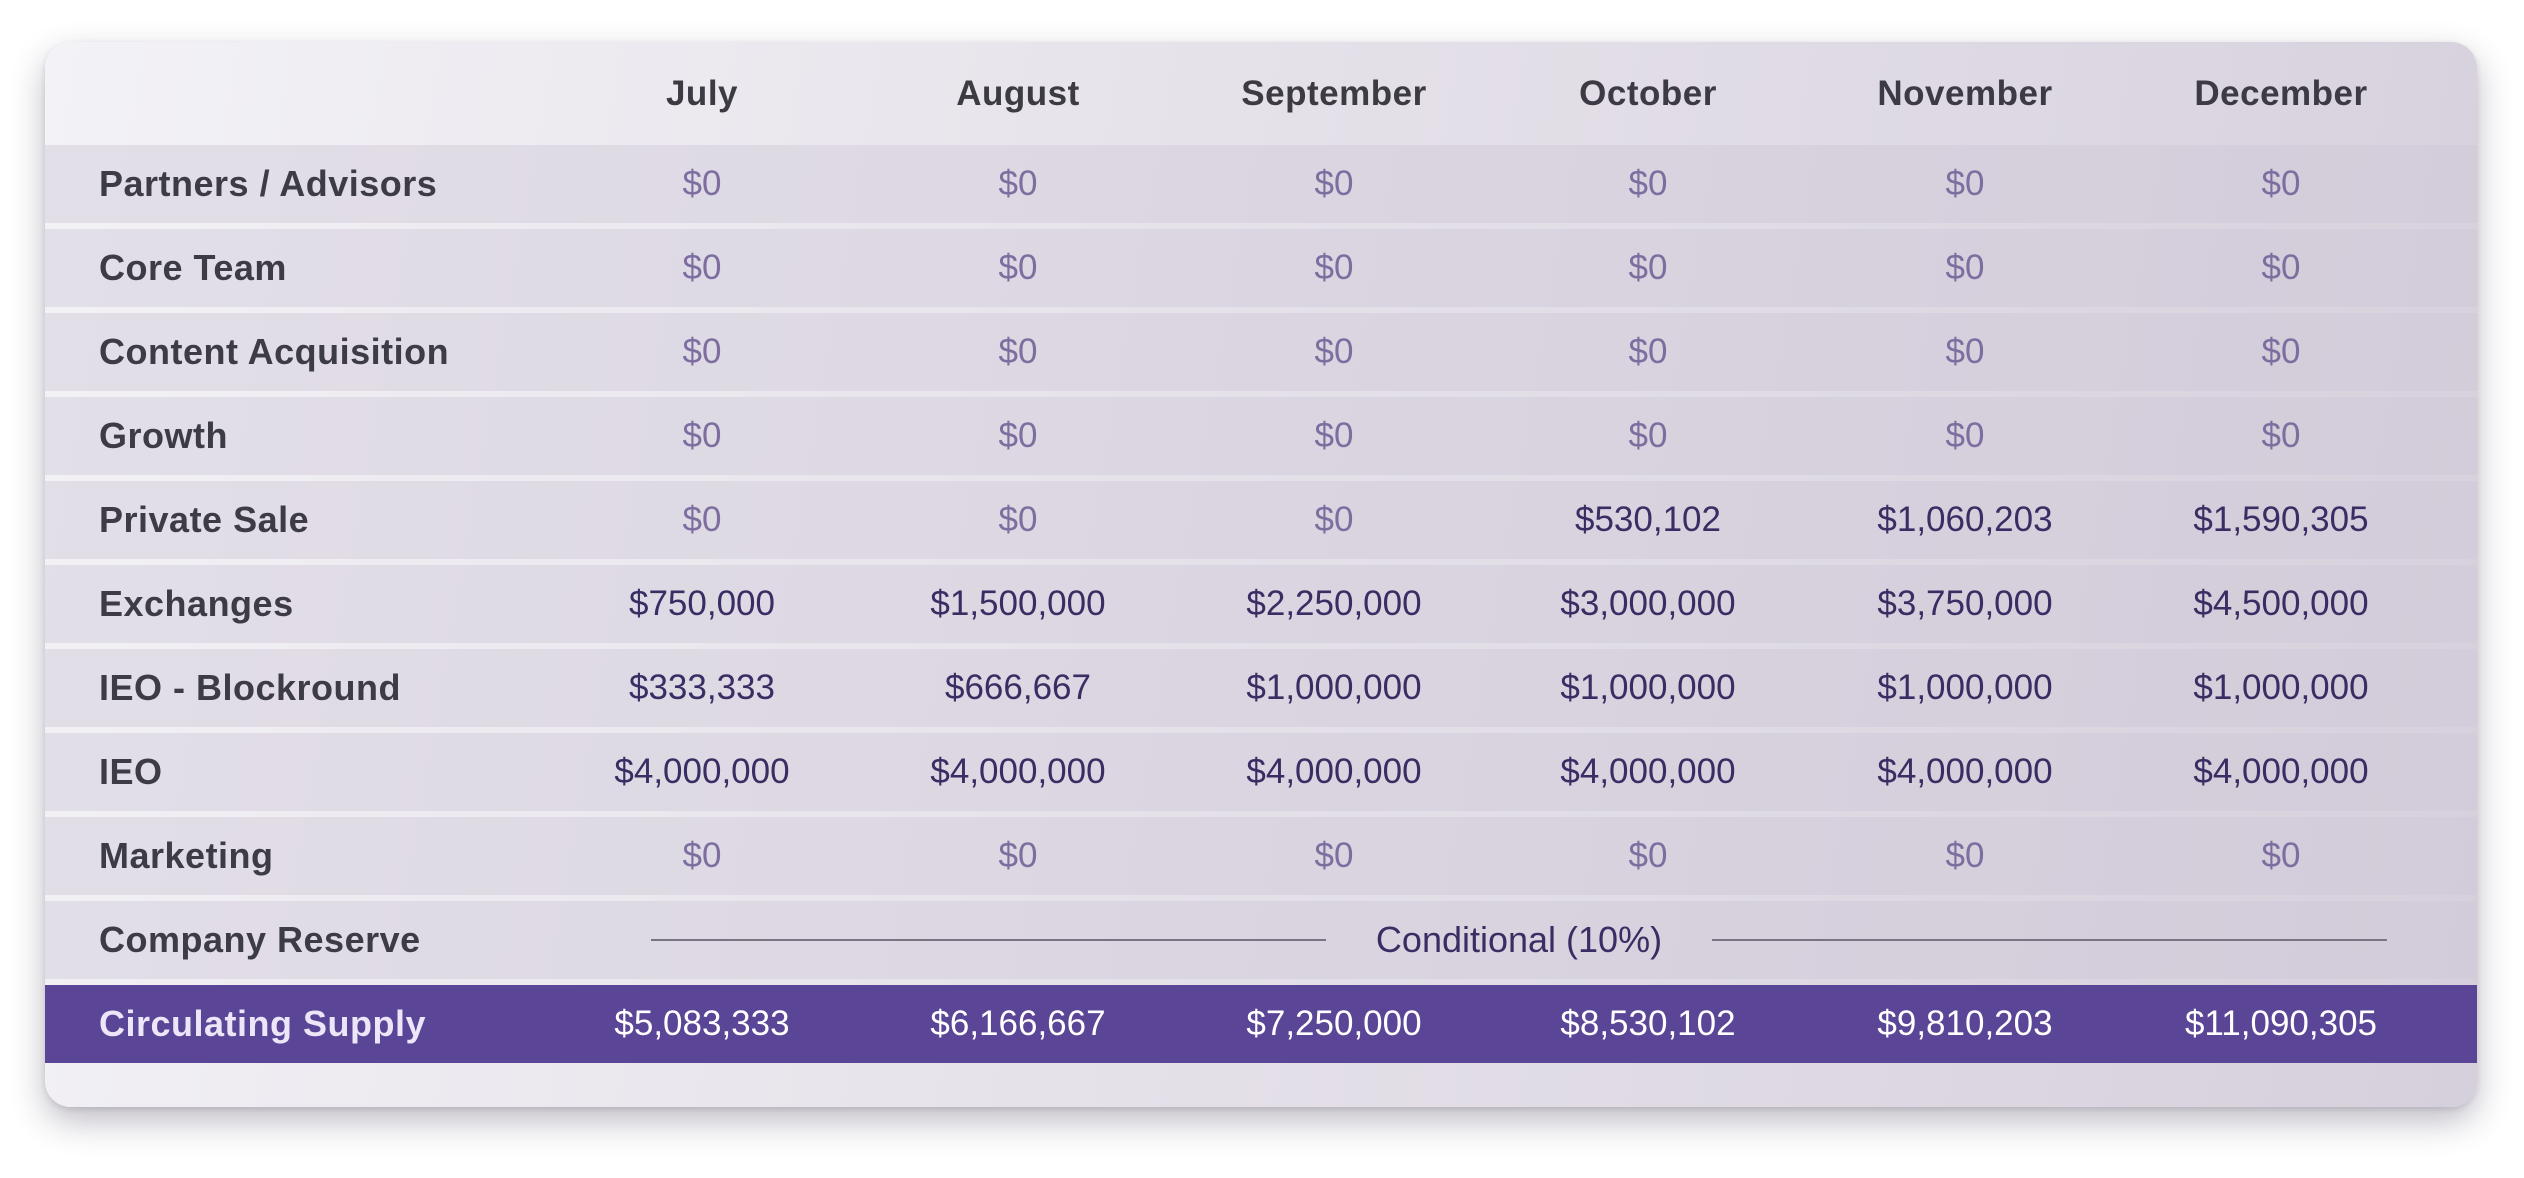 The width and height of the screenshot is (2524, 1178). Describe the element at coordinates (1519, 939) in the screenshot. I see `conditional-span-text: Conditional (10%)` at that location.